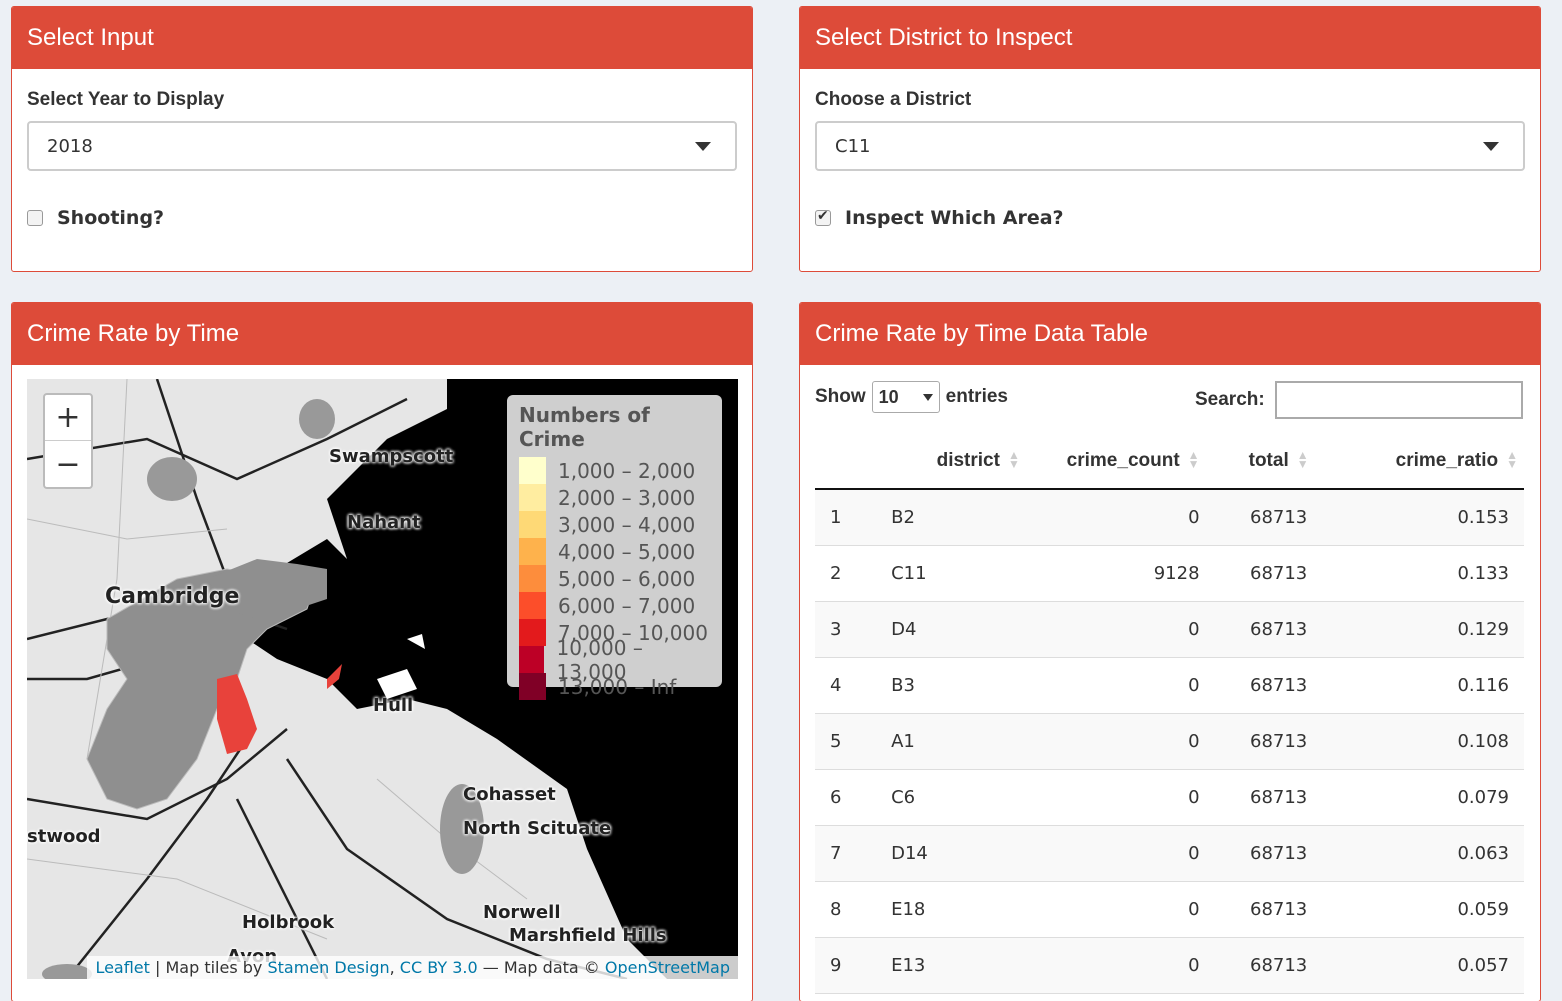 This screenshot has height=1001, width=1562. What do you see at coordinates (617, 686) in the screenshot?
I see `legend-label: 13,000 – Inf` at bounding box center [617, 686].